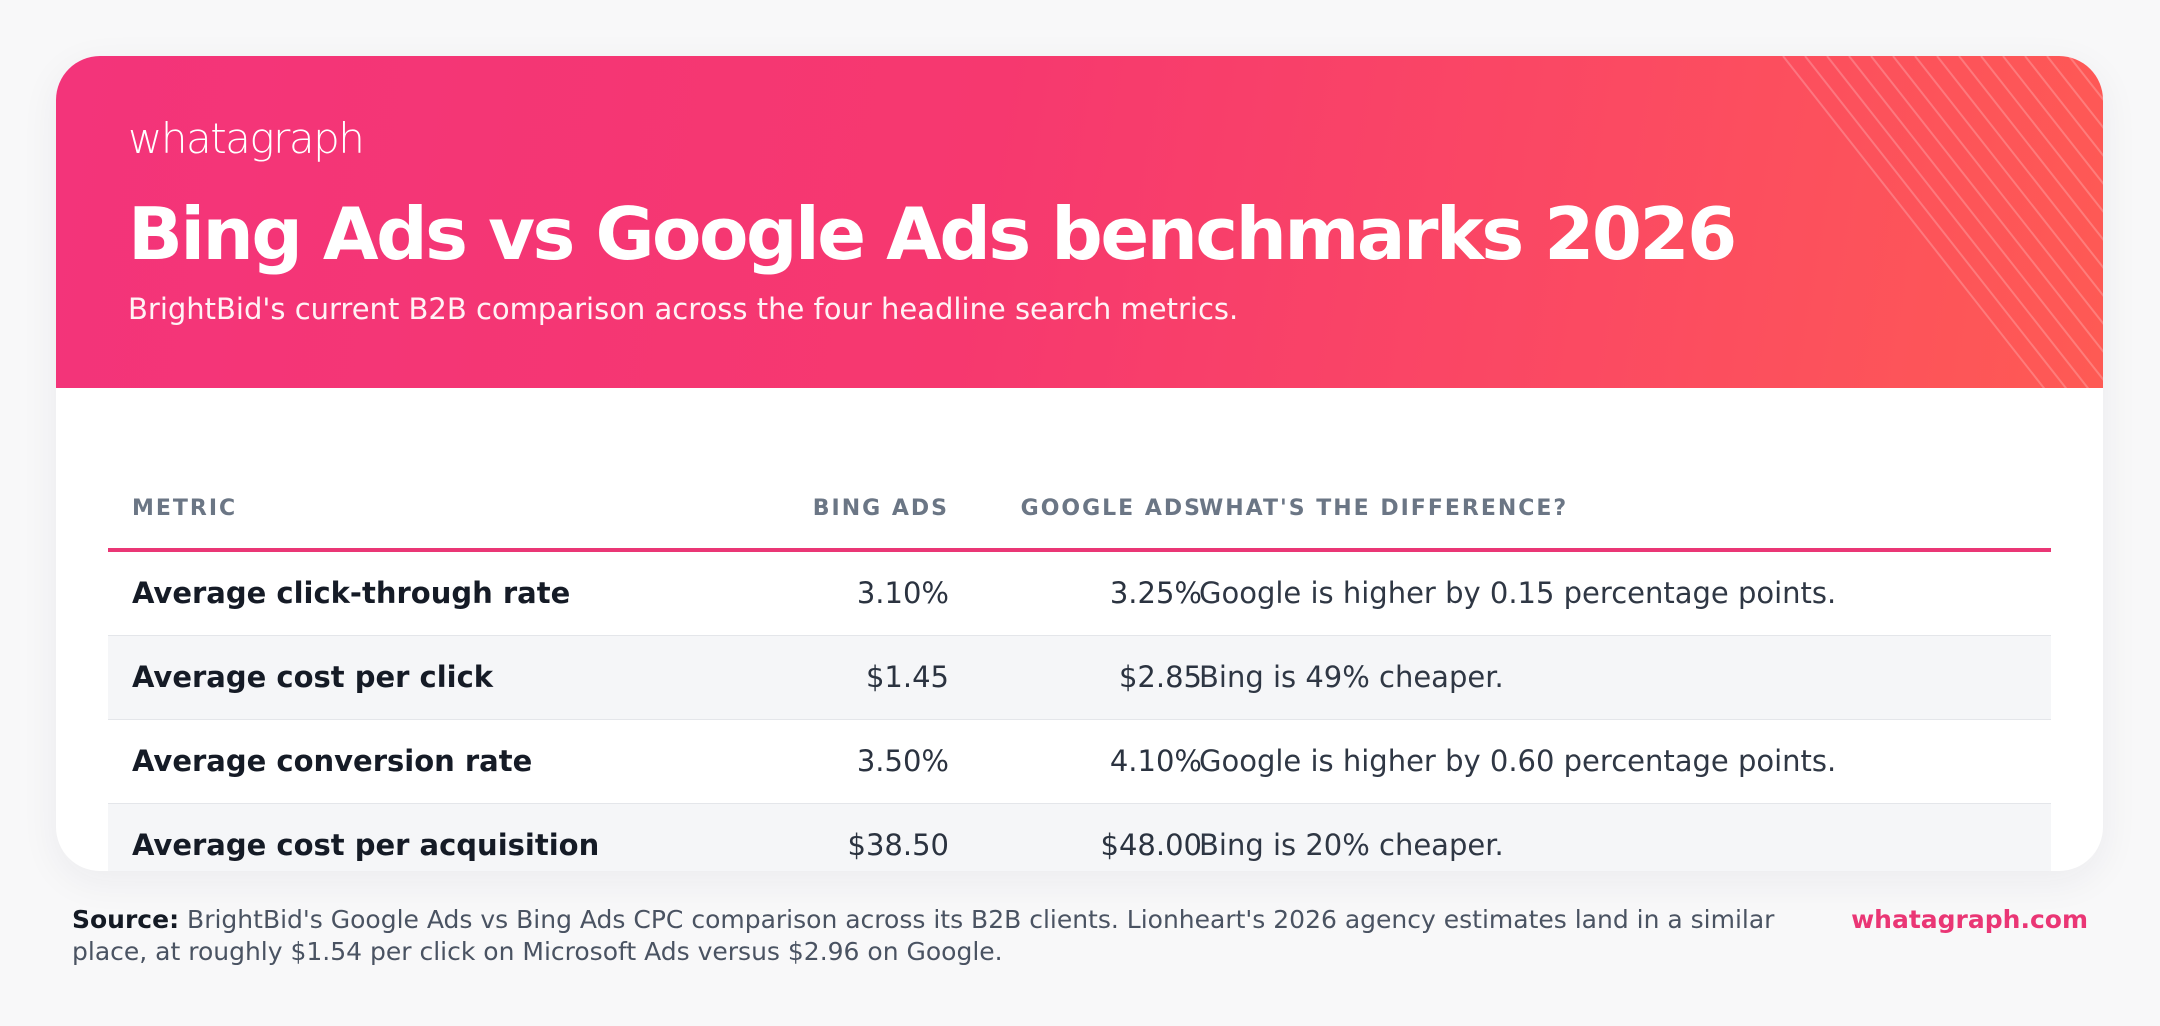  Describe the element at coordinates (1155, 761) in the screenshot. I see `google-value-cell: 4.10%` at that location.